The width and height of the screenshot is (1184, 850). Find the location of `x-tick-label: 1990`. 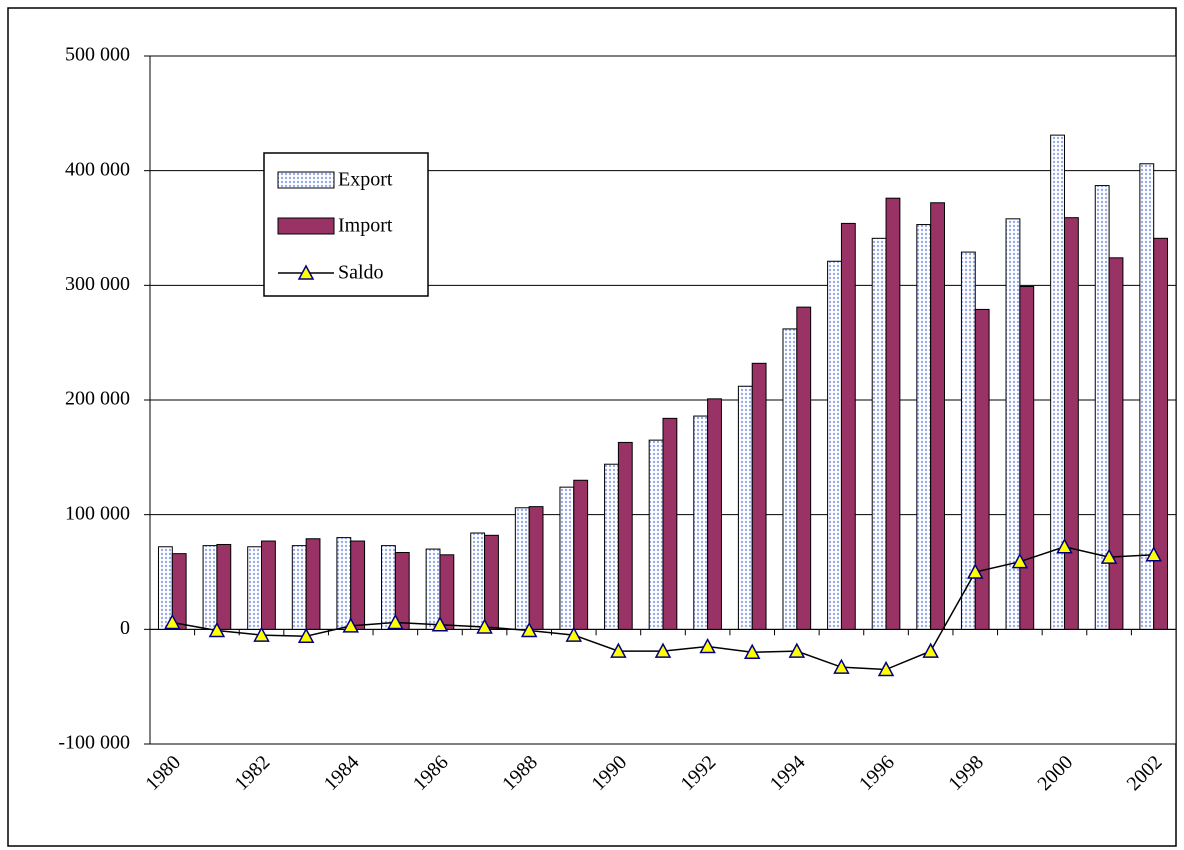

x-tick-label: 1990 is located at coordinates (609, 773).